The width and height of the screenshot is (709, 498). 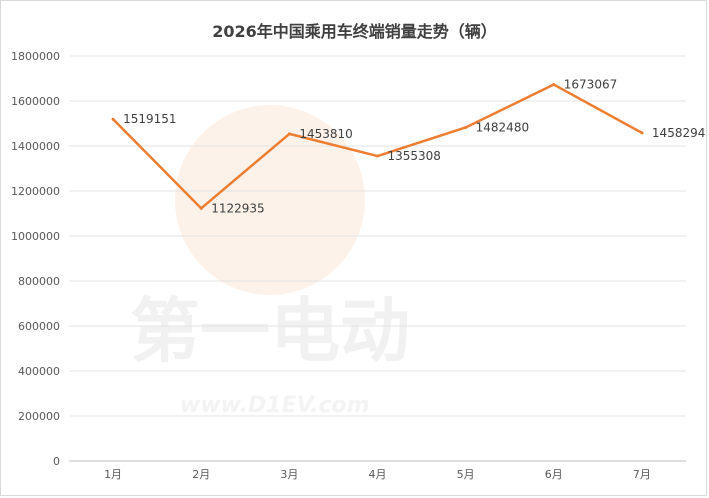 I want to click on x-axis-ticks: 1月 2月 3月 4月 5月 6月 7月, so click(x=377, y=474).